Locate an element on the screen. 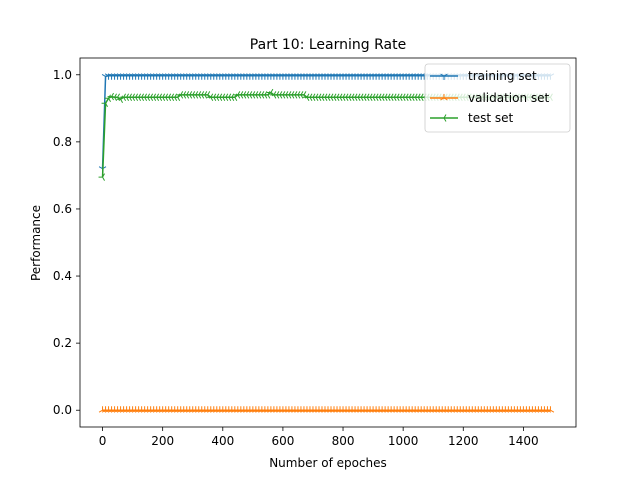 The width and height of the screenshot is (640, 480). legend-box is located at coordinates (497, 98).